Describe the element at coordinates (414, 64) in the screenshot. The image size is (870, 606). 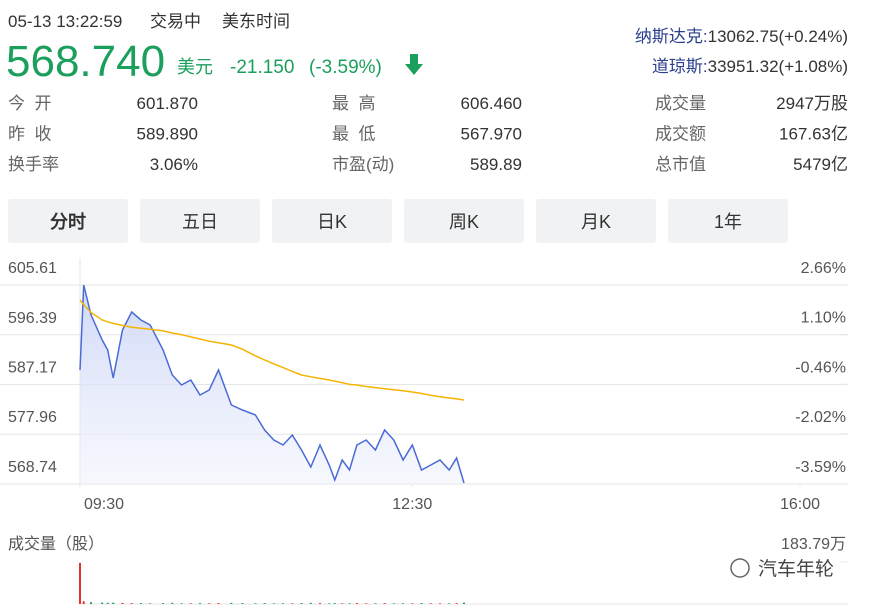
I see `down-arrow` at that location.